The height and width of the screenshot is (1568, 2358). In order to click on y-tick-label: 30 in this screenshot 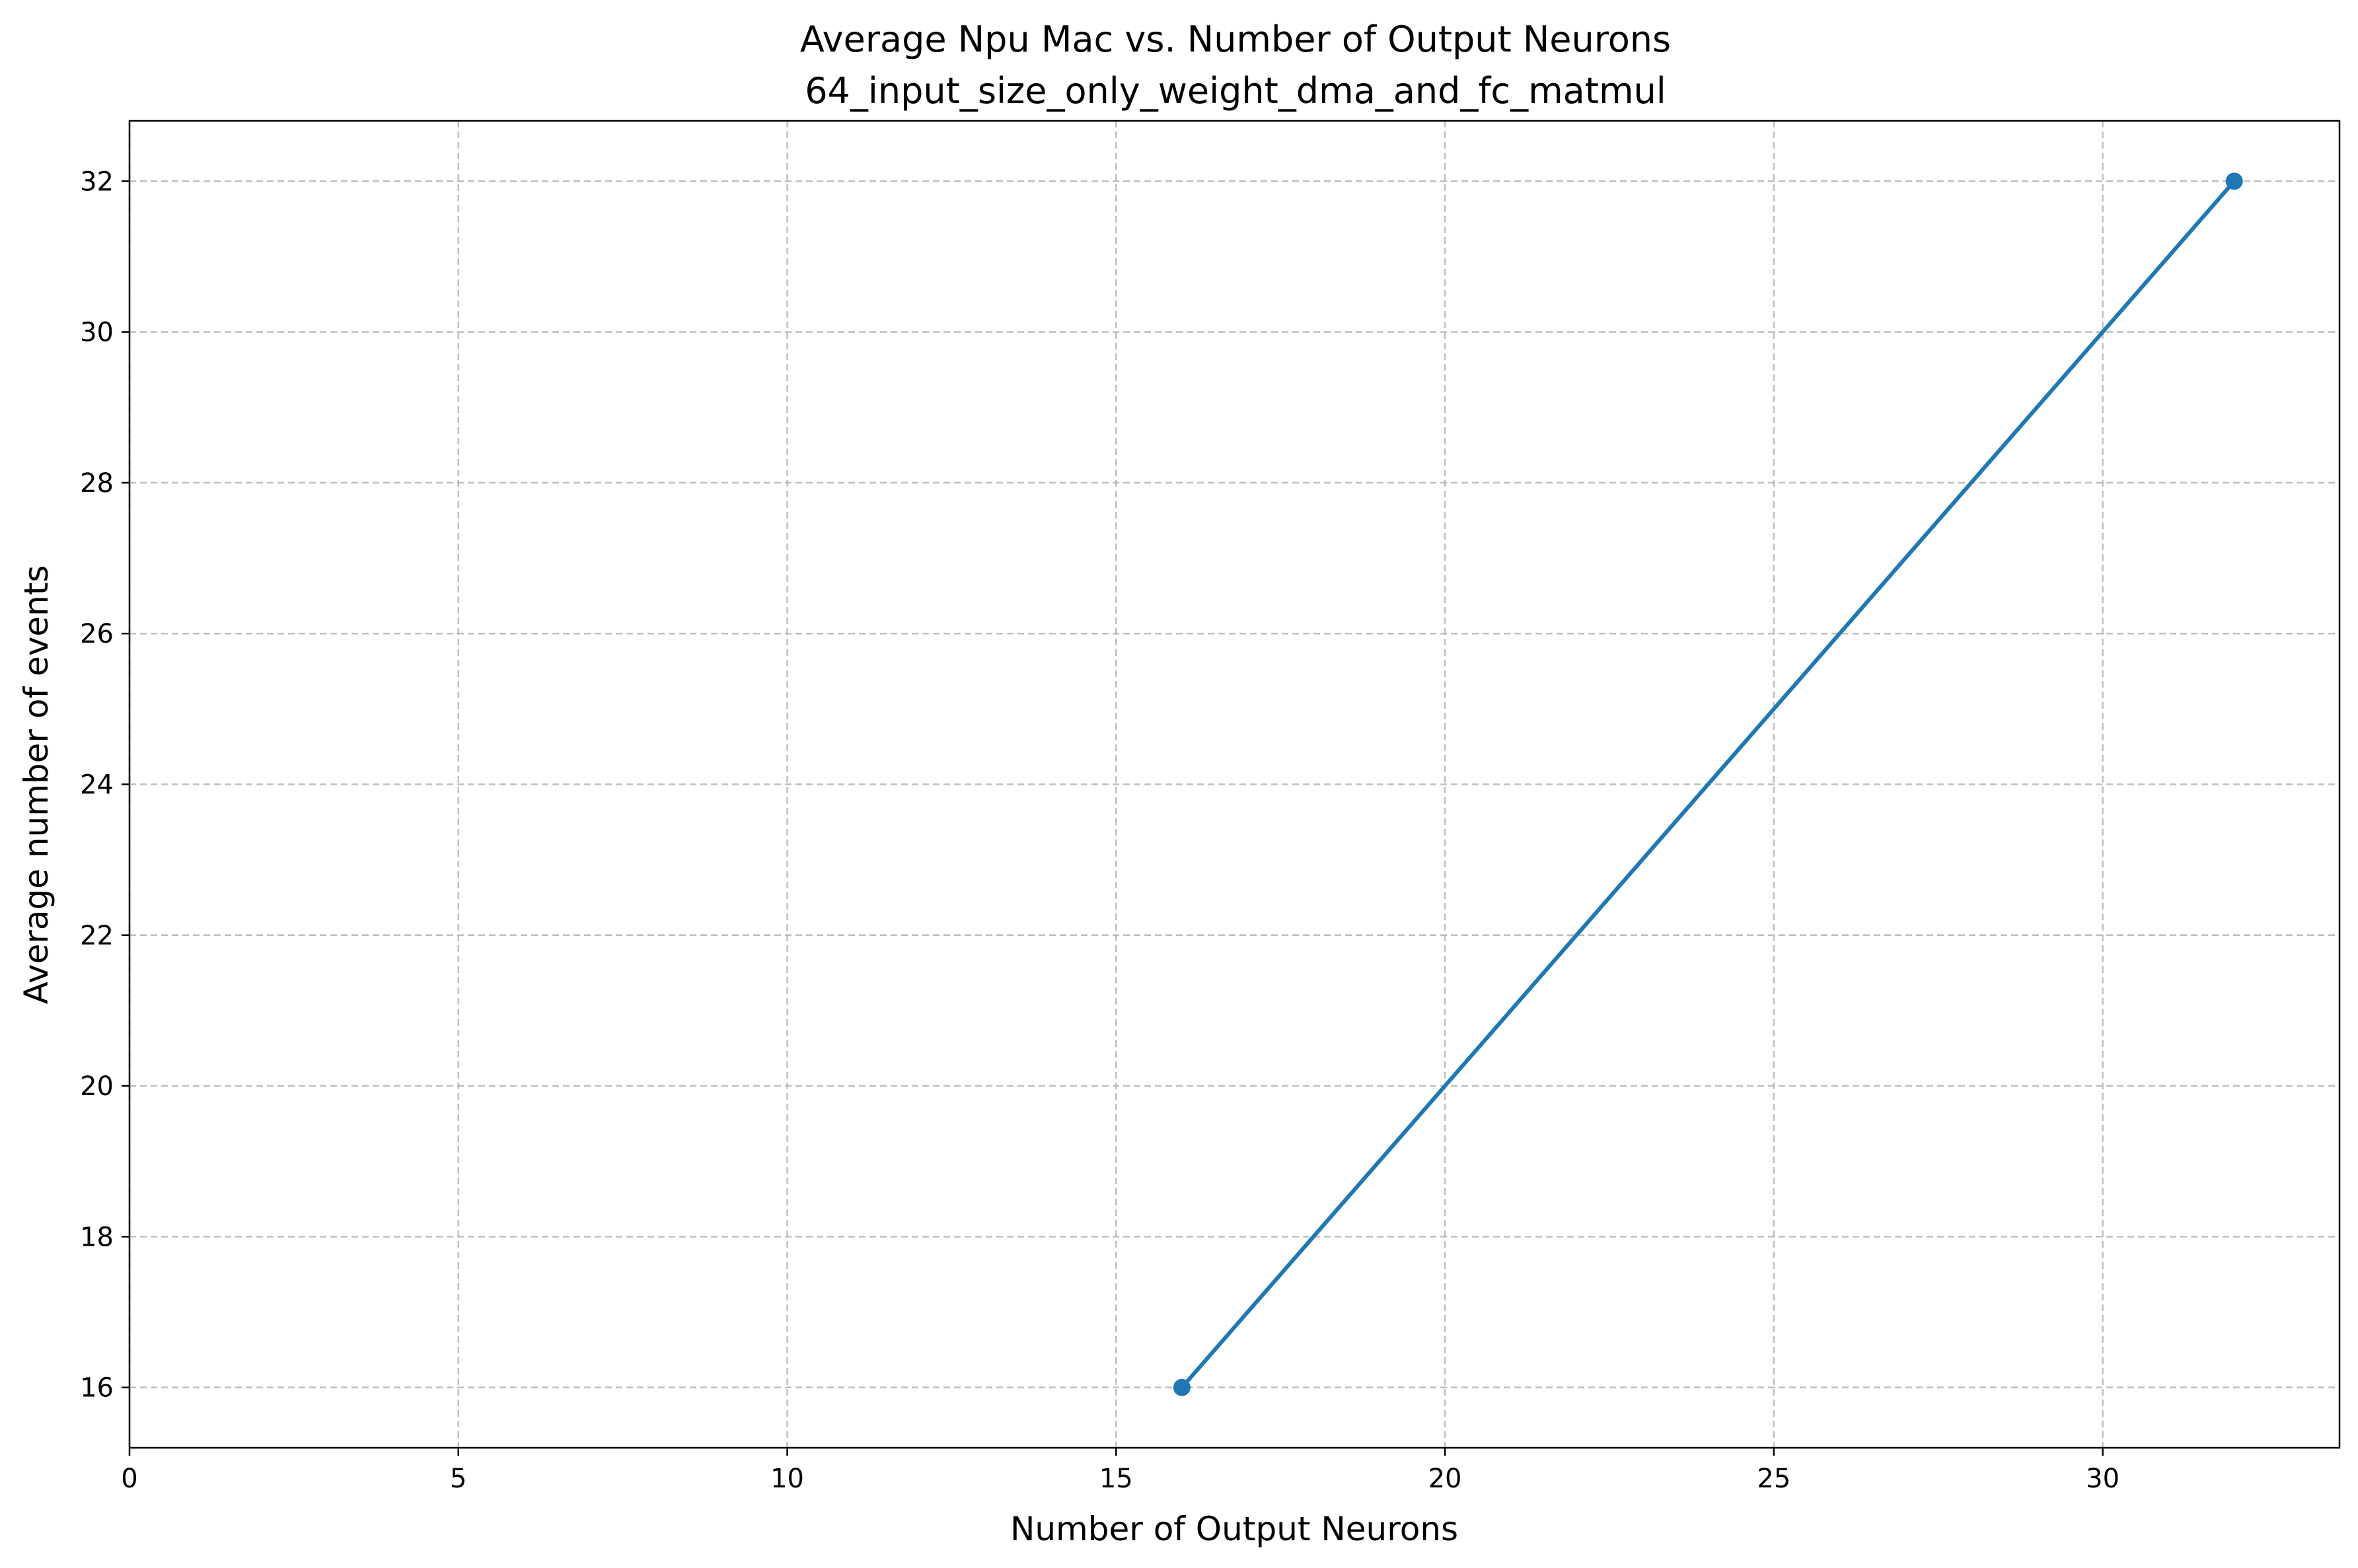, I will do `click(97, 333)`.